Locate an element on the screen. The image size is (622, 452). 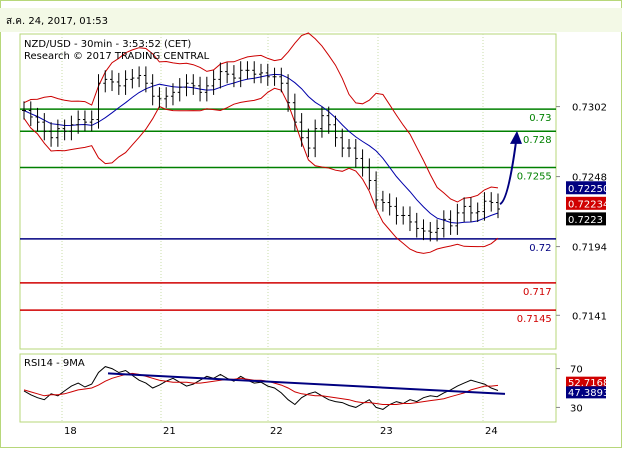
rsi-y-tick-label: 30 is located at coordinates (576, 408).